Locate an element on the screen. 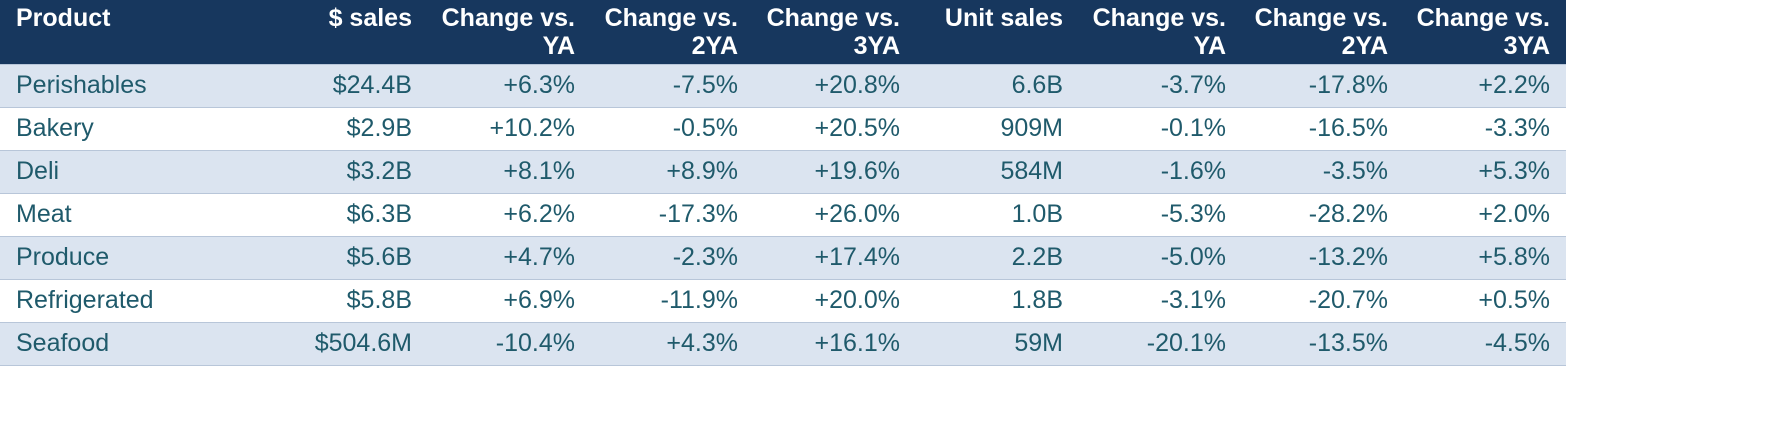 The height and width of the screenshot is (427, 1770). row-label: Perishables is located at coordinates (81, 85).